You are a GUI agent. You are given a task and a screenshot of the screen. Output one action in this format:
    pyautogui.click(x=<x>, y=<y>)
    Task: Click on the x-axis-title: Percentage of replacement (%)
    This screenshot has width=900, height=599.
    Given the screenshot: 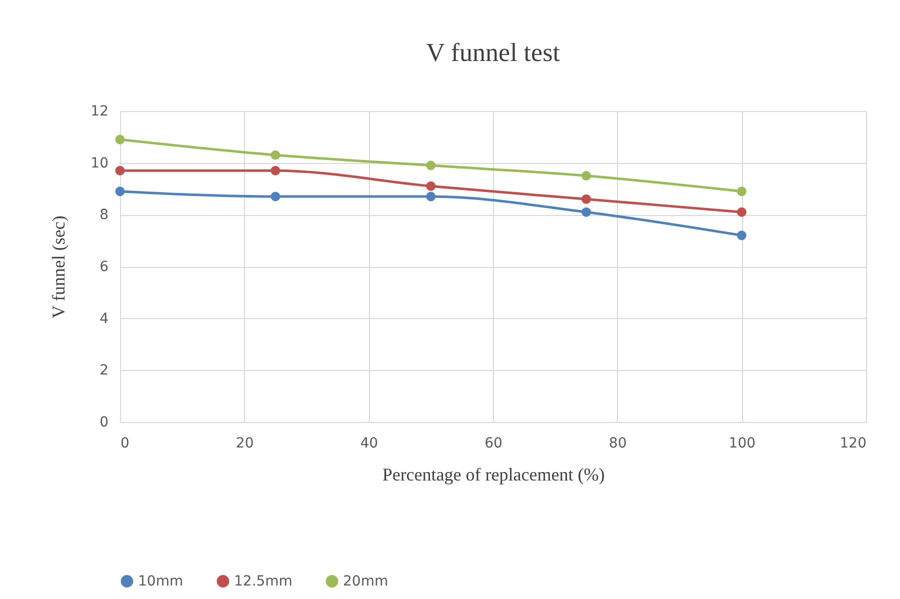 What is the action you would take?
    pyautogui.click(x=493, y=474)
    